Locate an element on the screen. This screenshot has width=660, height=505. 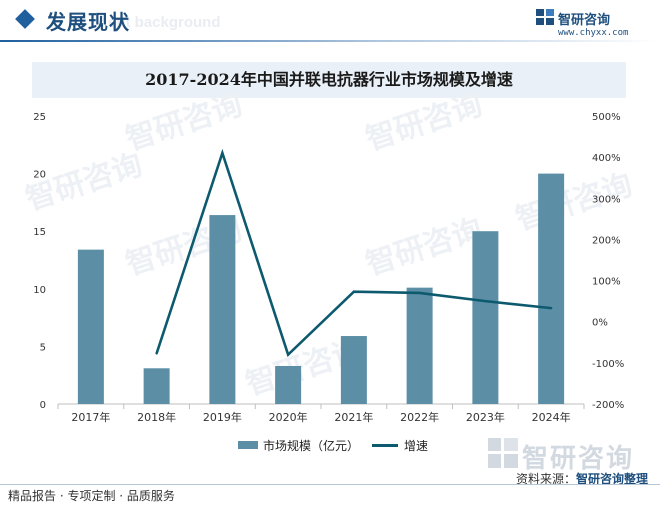
legend-line-swatch is located at coordinates (385, 445).